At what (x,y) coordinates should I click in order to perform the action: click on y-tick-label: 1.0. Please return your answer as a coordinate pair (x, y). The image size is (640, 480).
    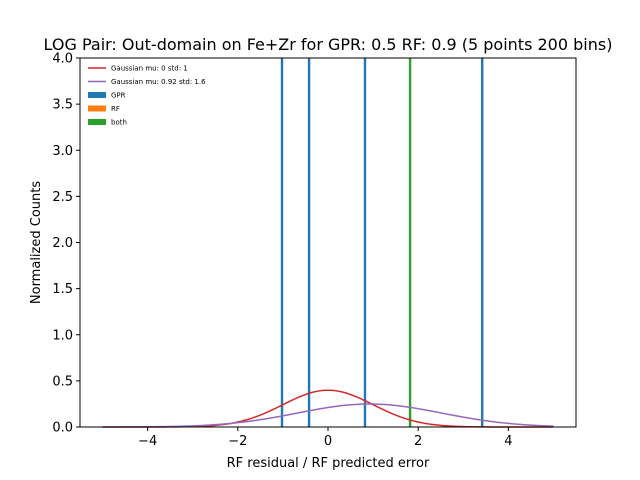
    Looking at the image, I should click on (62, 335).